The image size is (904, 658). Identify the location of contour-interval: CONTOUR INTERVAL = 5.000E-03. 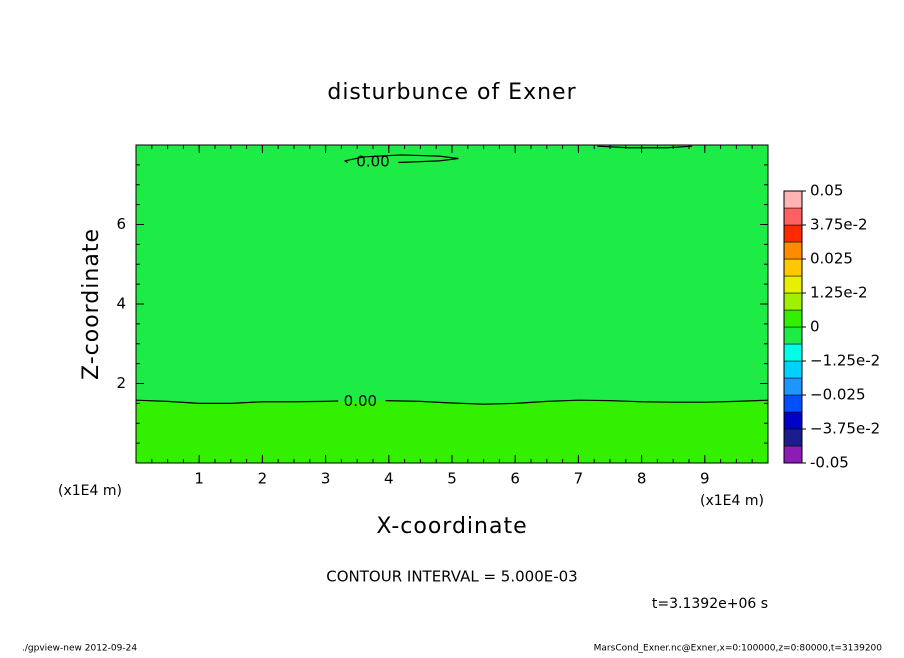
(451, 577).